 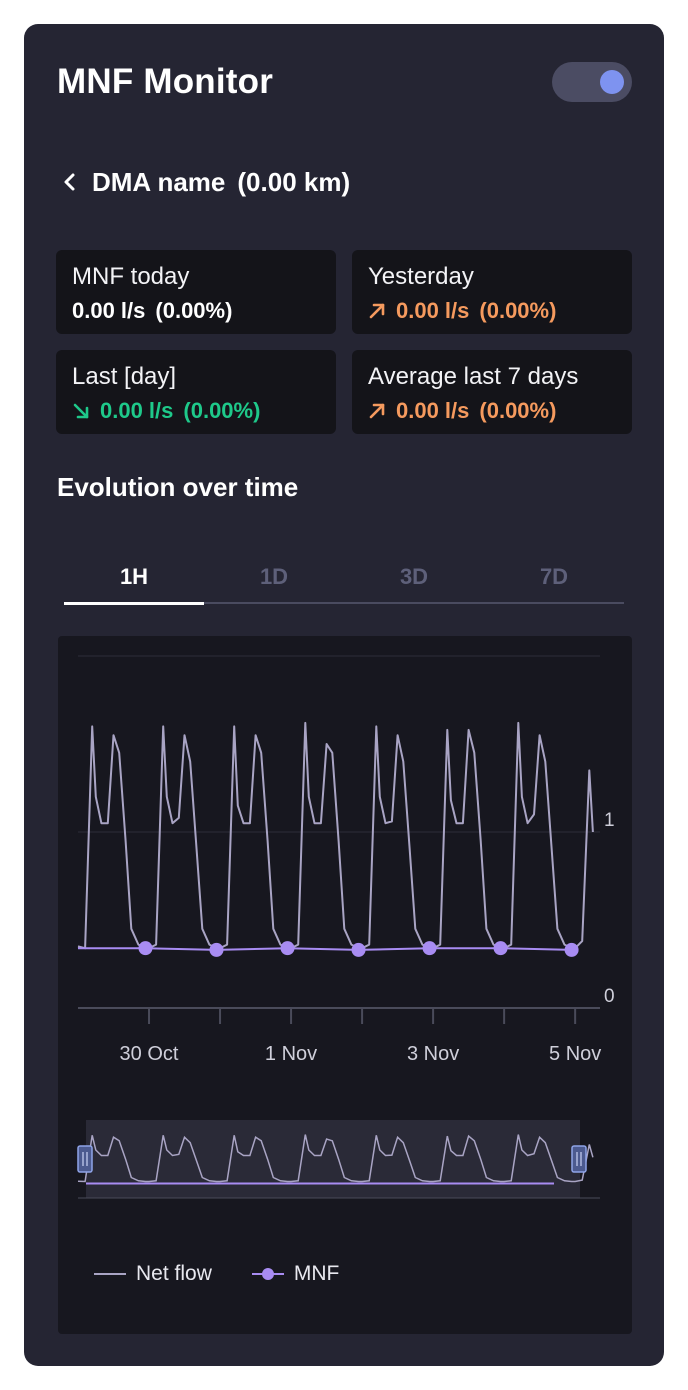 What do you see at coordinates (267, 1274) in the screenshot?
I see `mnf-swatch` at bounding box center [267, 1274].